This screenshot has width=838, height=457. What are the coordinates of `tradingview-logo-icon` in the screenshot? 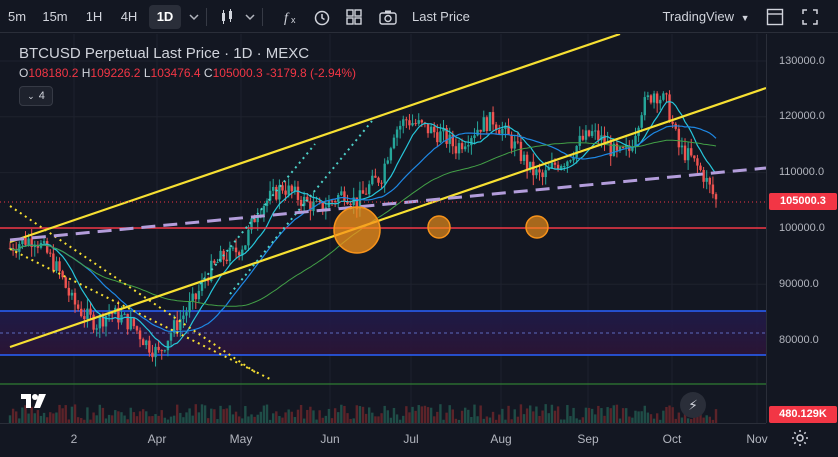 It's located at (34, 401).